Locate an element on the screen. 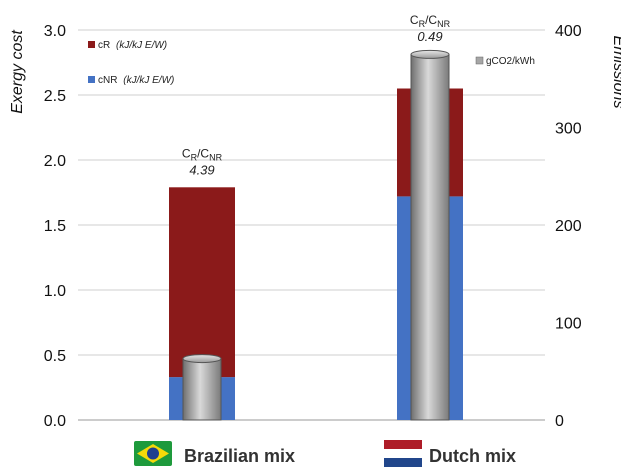  legend-swatch-cnr is located at coordinates (91, 79).